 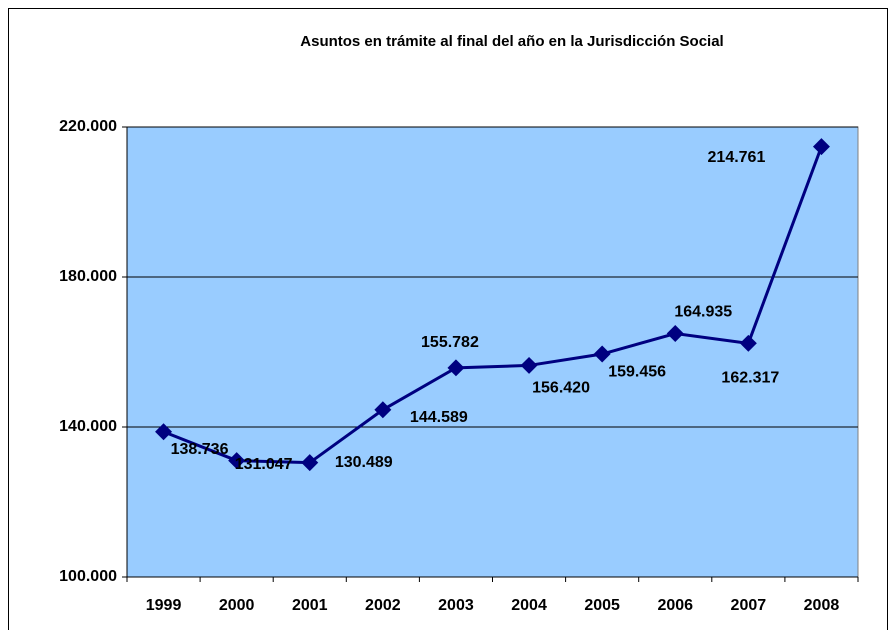 What do you see at coordinates (637, 371) in the screenshot?
I see `data-label: 159.456` at bounding box center [637, 371].